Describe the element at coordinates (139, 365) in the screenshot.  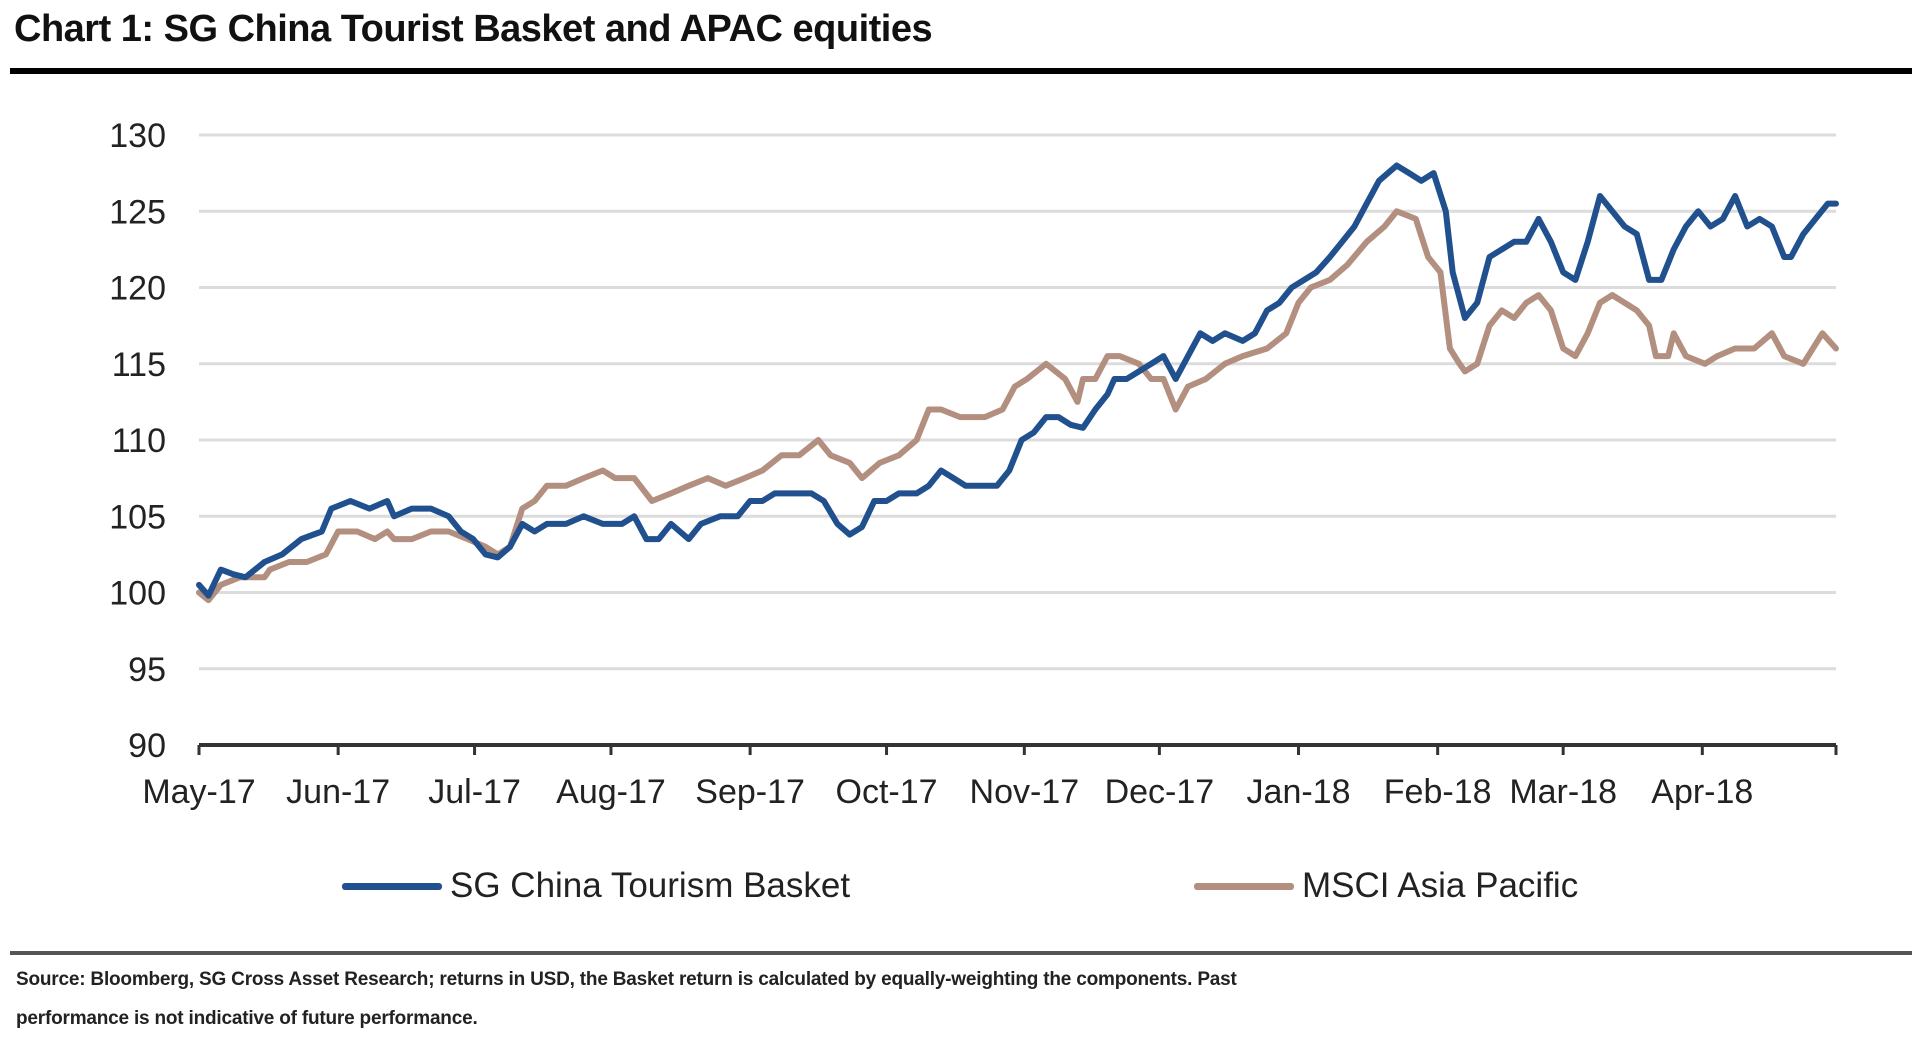
I see `y-tick-label: 115` at that location.